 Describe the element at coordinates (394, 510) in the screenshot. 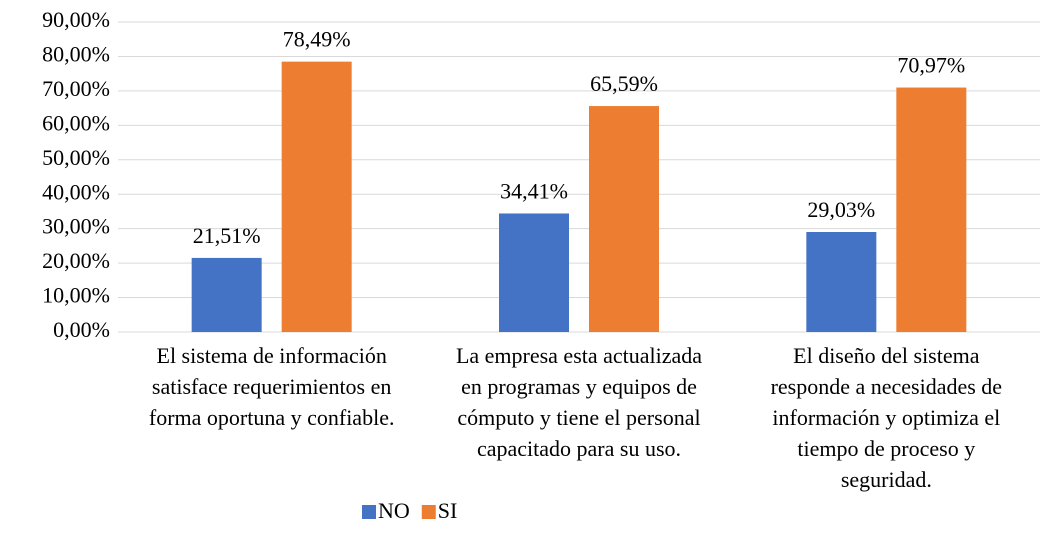

I see `legend-label: NO` at that location.